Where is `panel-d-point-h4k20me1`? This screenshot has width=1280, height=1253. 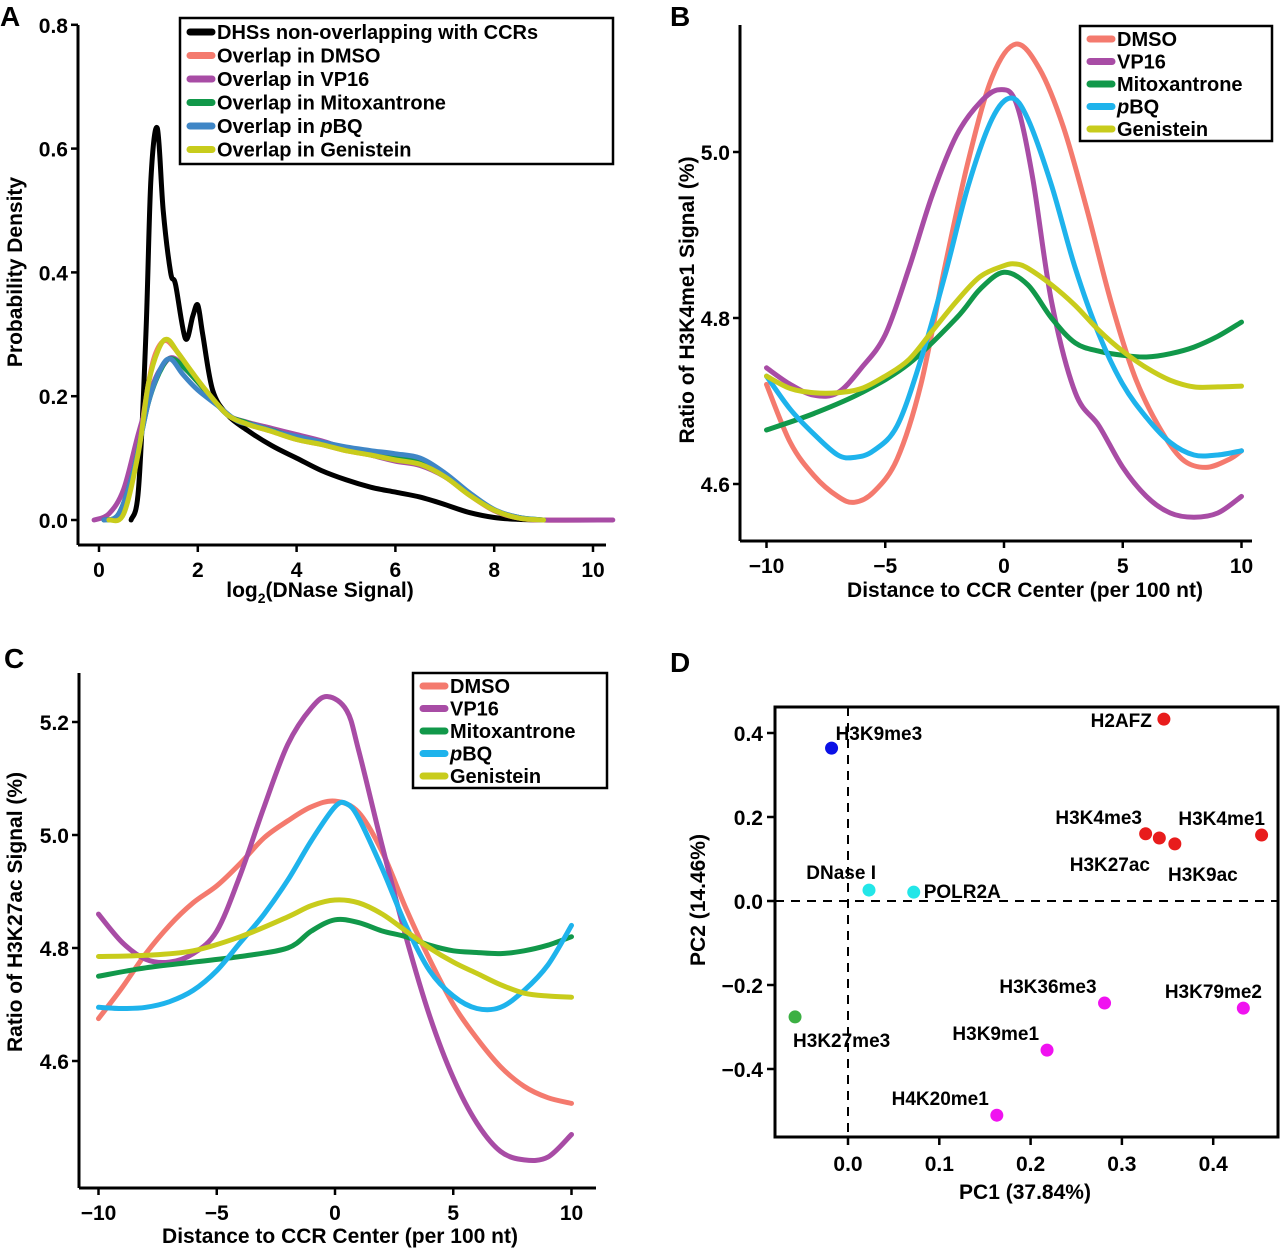 panel-d-point-h4k20me1 is located at coordinates (997, 1115).